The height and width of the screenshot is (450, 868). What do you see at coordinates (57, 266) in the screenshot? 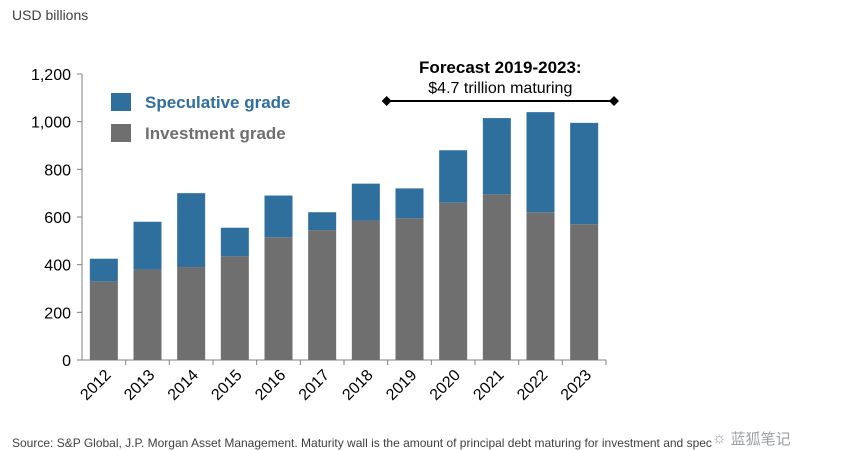
I see `y-tick-label: 400` at bounding box center [57, 266].